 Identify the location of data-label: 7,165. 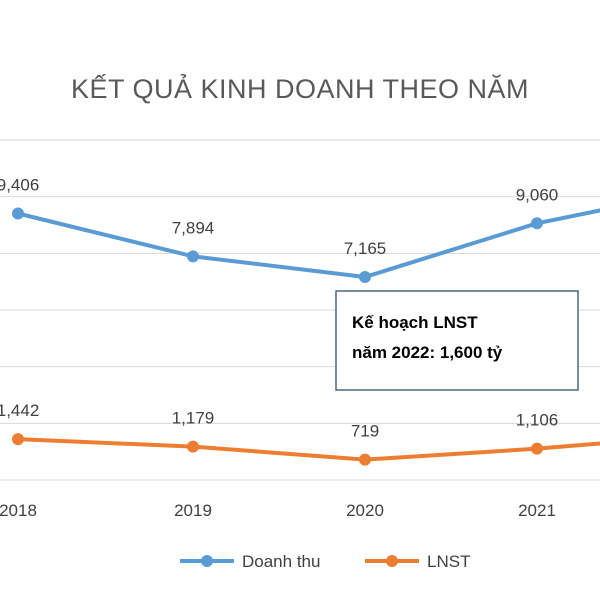
(365, 248).